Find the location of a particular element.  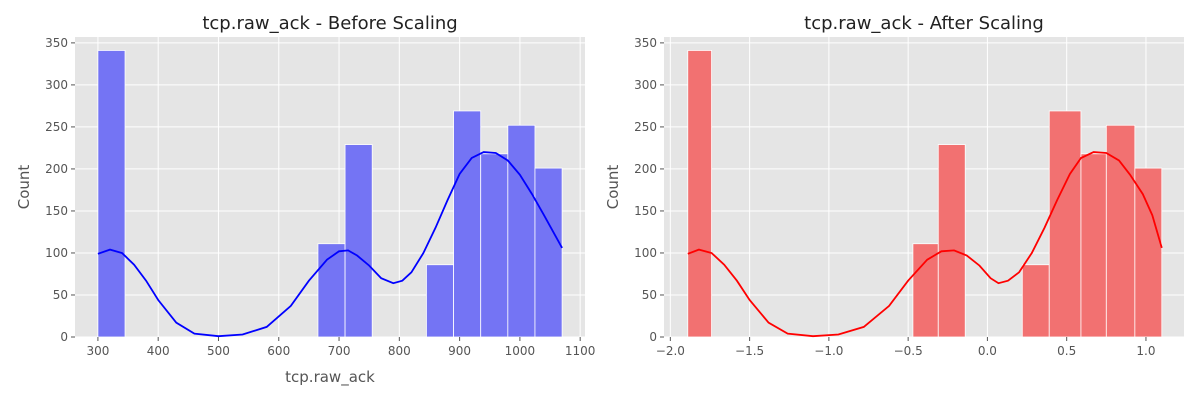

x-tick-label: 900 is located at coordinates (459, 351).